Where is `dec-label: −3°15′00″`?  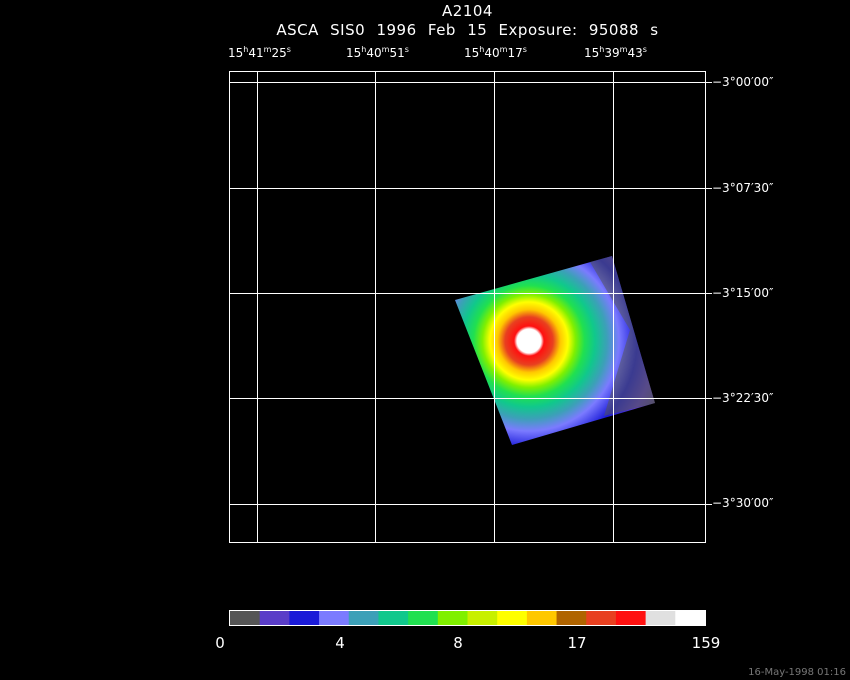 dec-label: −3°15′00″ is located at coordinates (743, 293).